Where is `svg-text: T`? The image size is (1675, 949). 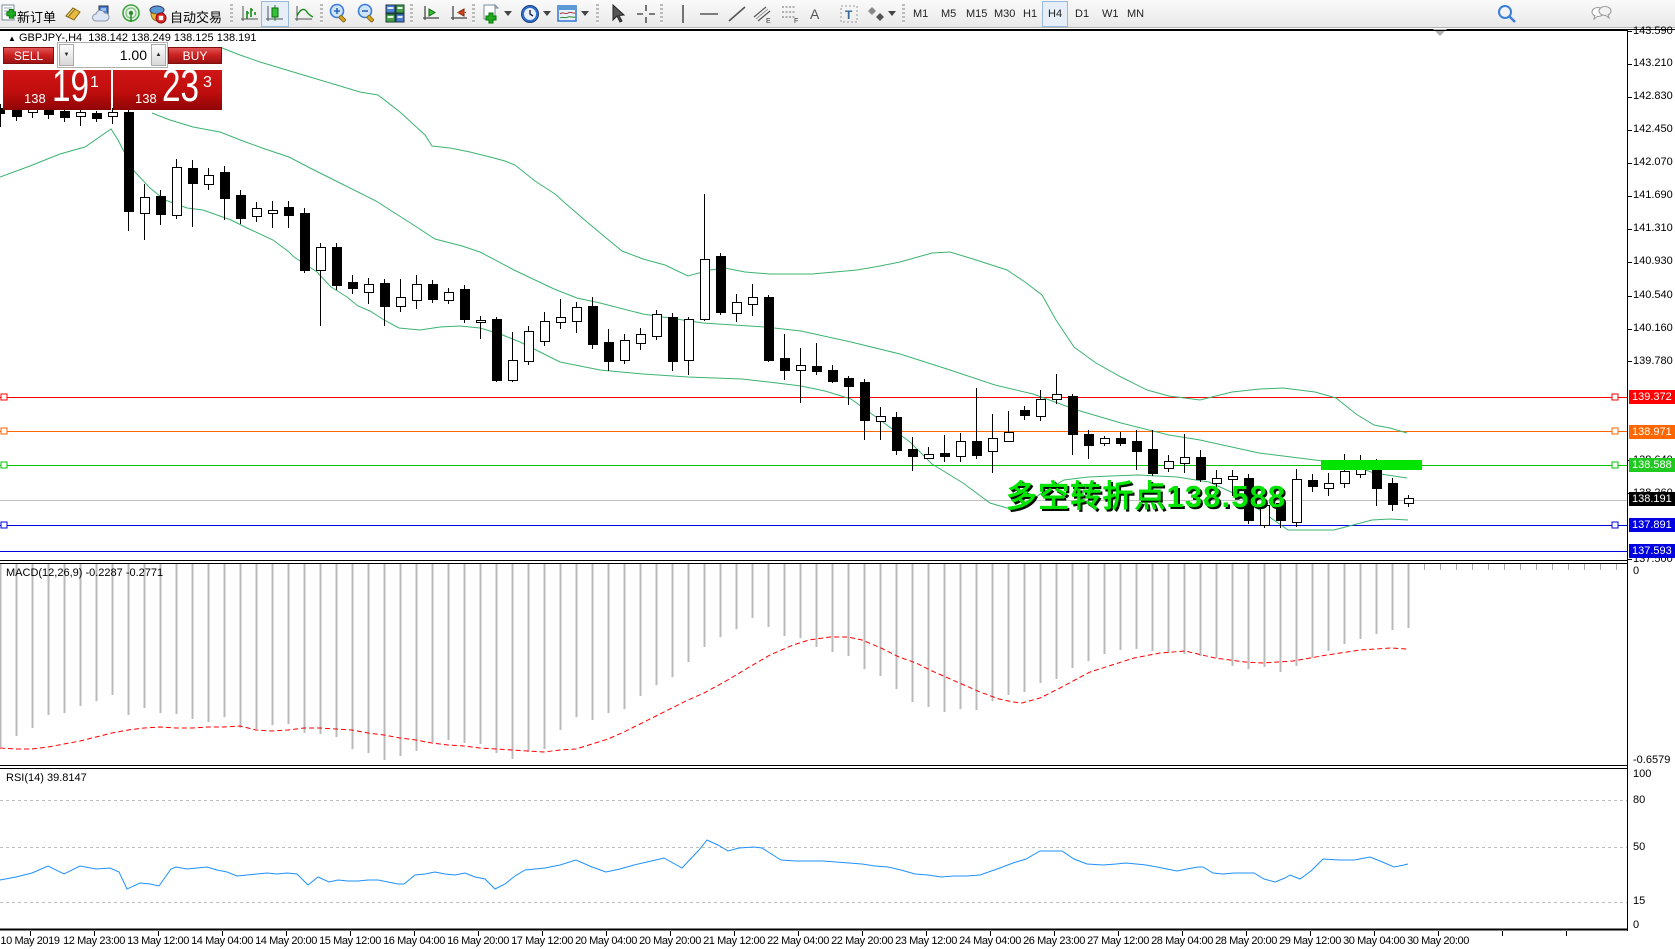 svg-text: T is located at coordinates (849, 15).